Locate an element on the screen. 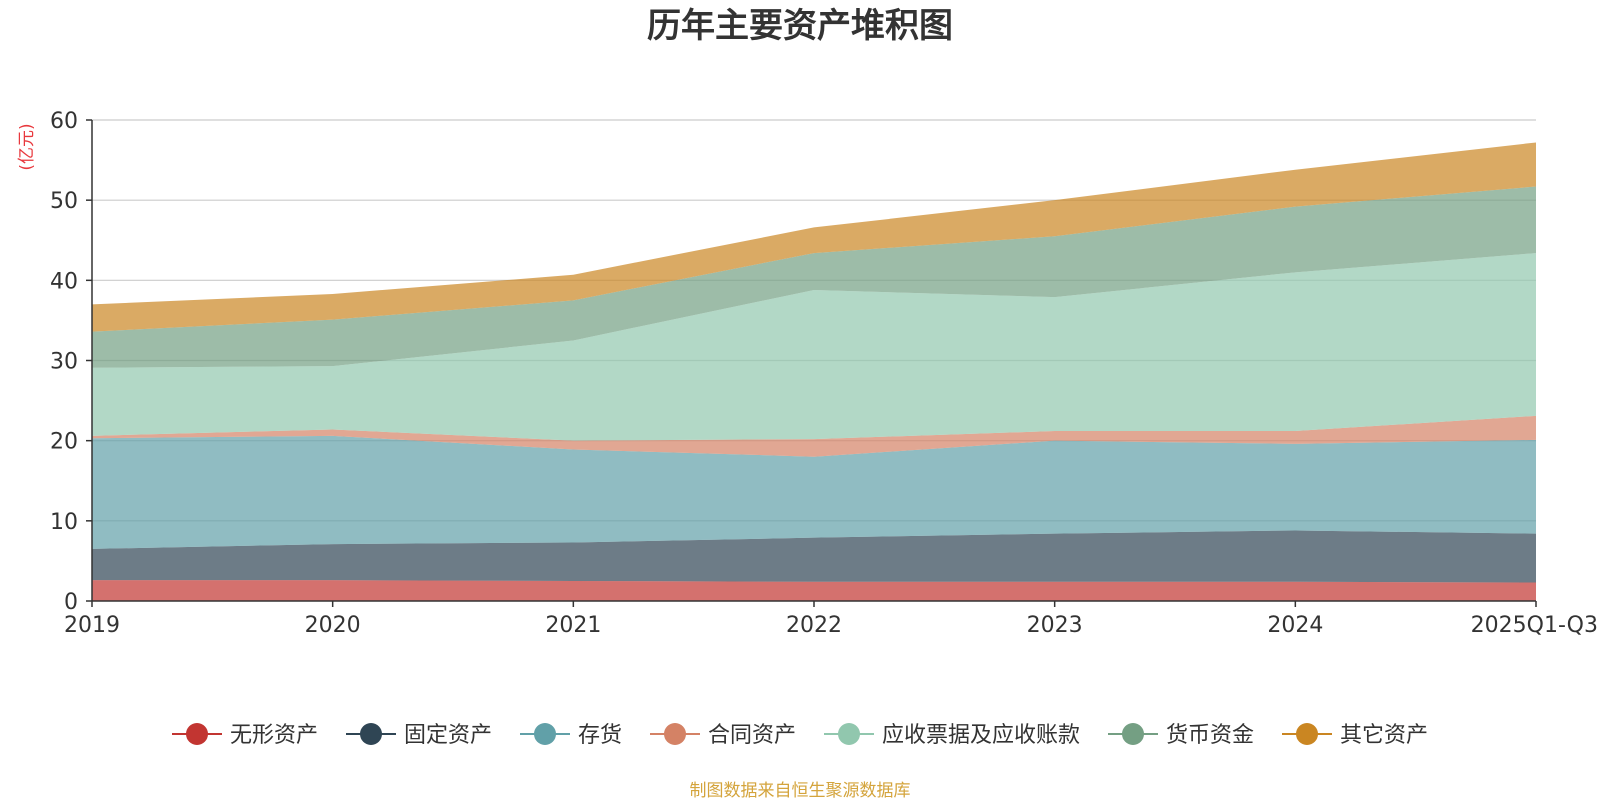 This screenshot has height=800, width=1600. x-tick-label-1: 2020 is located at coordinates (333, 625).